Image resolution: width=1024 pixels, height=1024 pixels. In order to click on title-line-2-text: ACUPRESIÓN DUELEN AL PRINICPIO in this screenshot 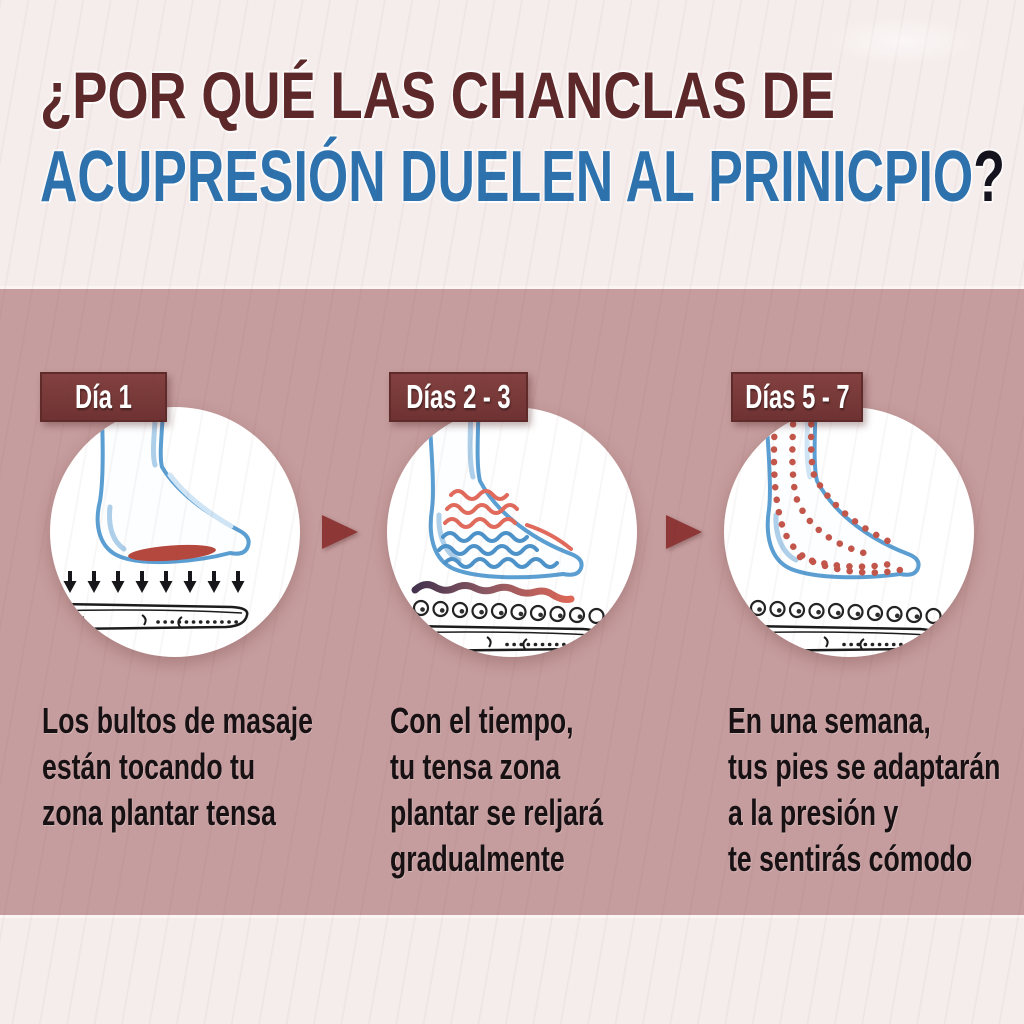, I will do `click(507, 177)`.